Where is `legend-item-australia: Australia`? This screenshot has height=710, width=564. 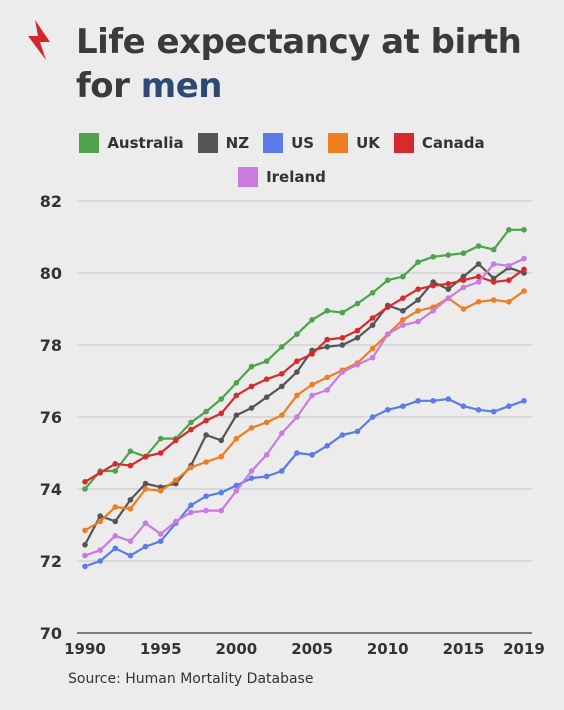 legend-item-australia: Australia is located at coordinates (131, 143).